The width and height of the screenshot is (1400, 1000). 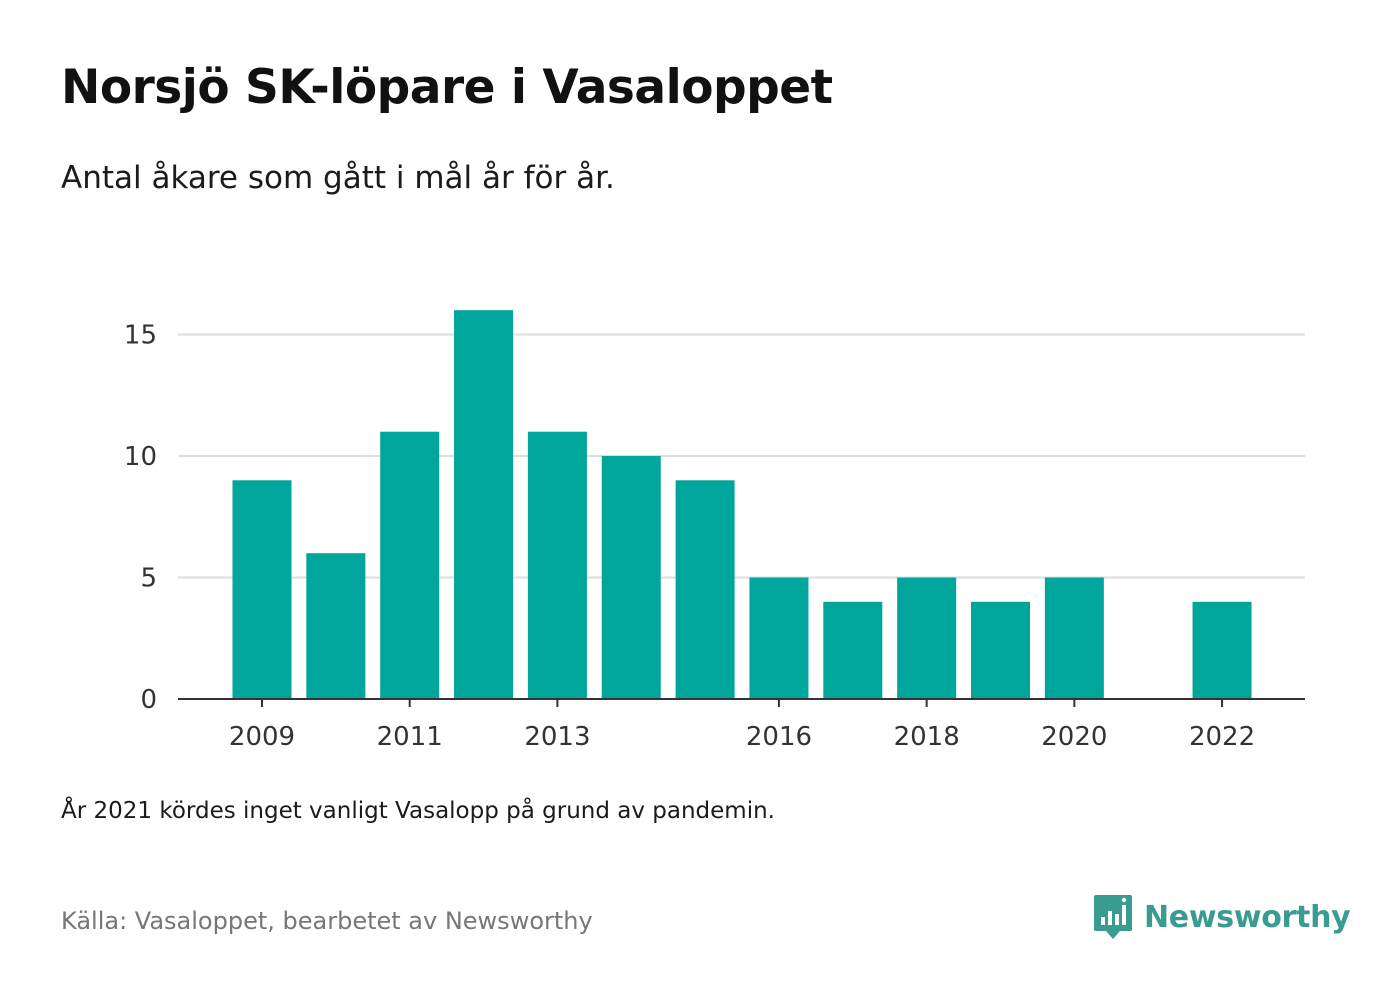 What do you see at coordinates (1222, 650) in the screenshot?
I see `bar-2022` at bounding box center [1222, 650].